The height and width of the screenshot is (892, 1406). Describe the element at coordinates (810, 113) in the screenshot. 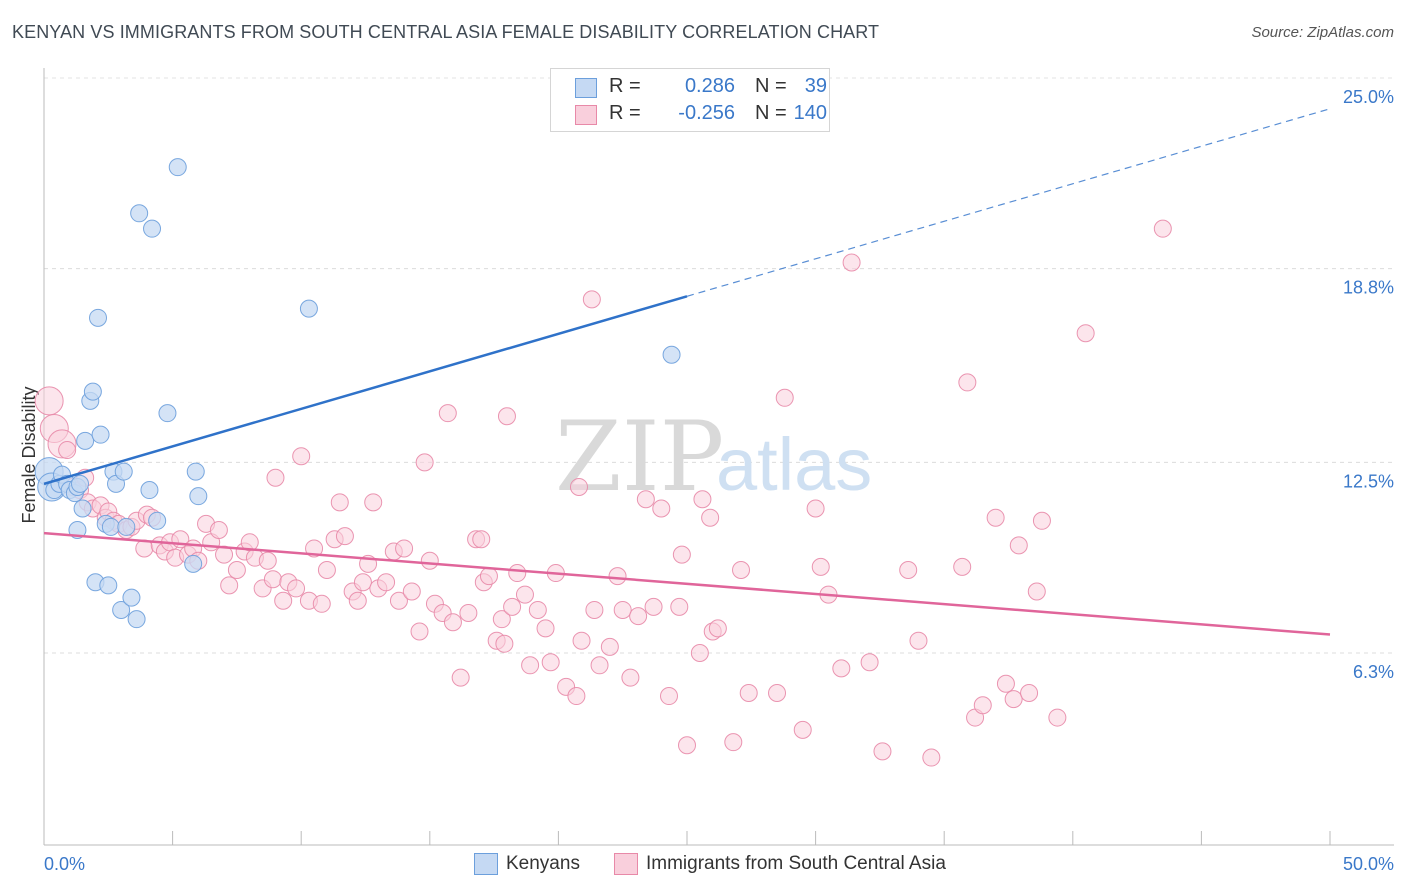

I see `immigrants-n-value: 140` at that location.